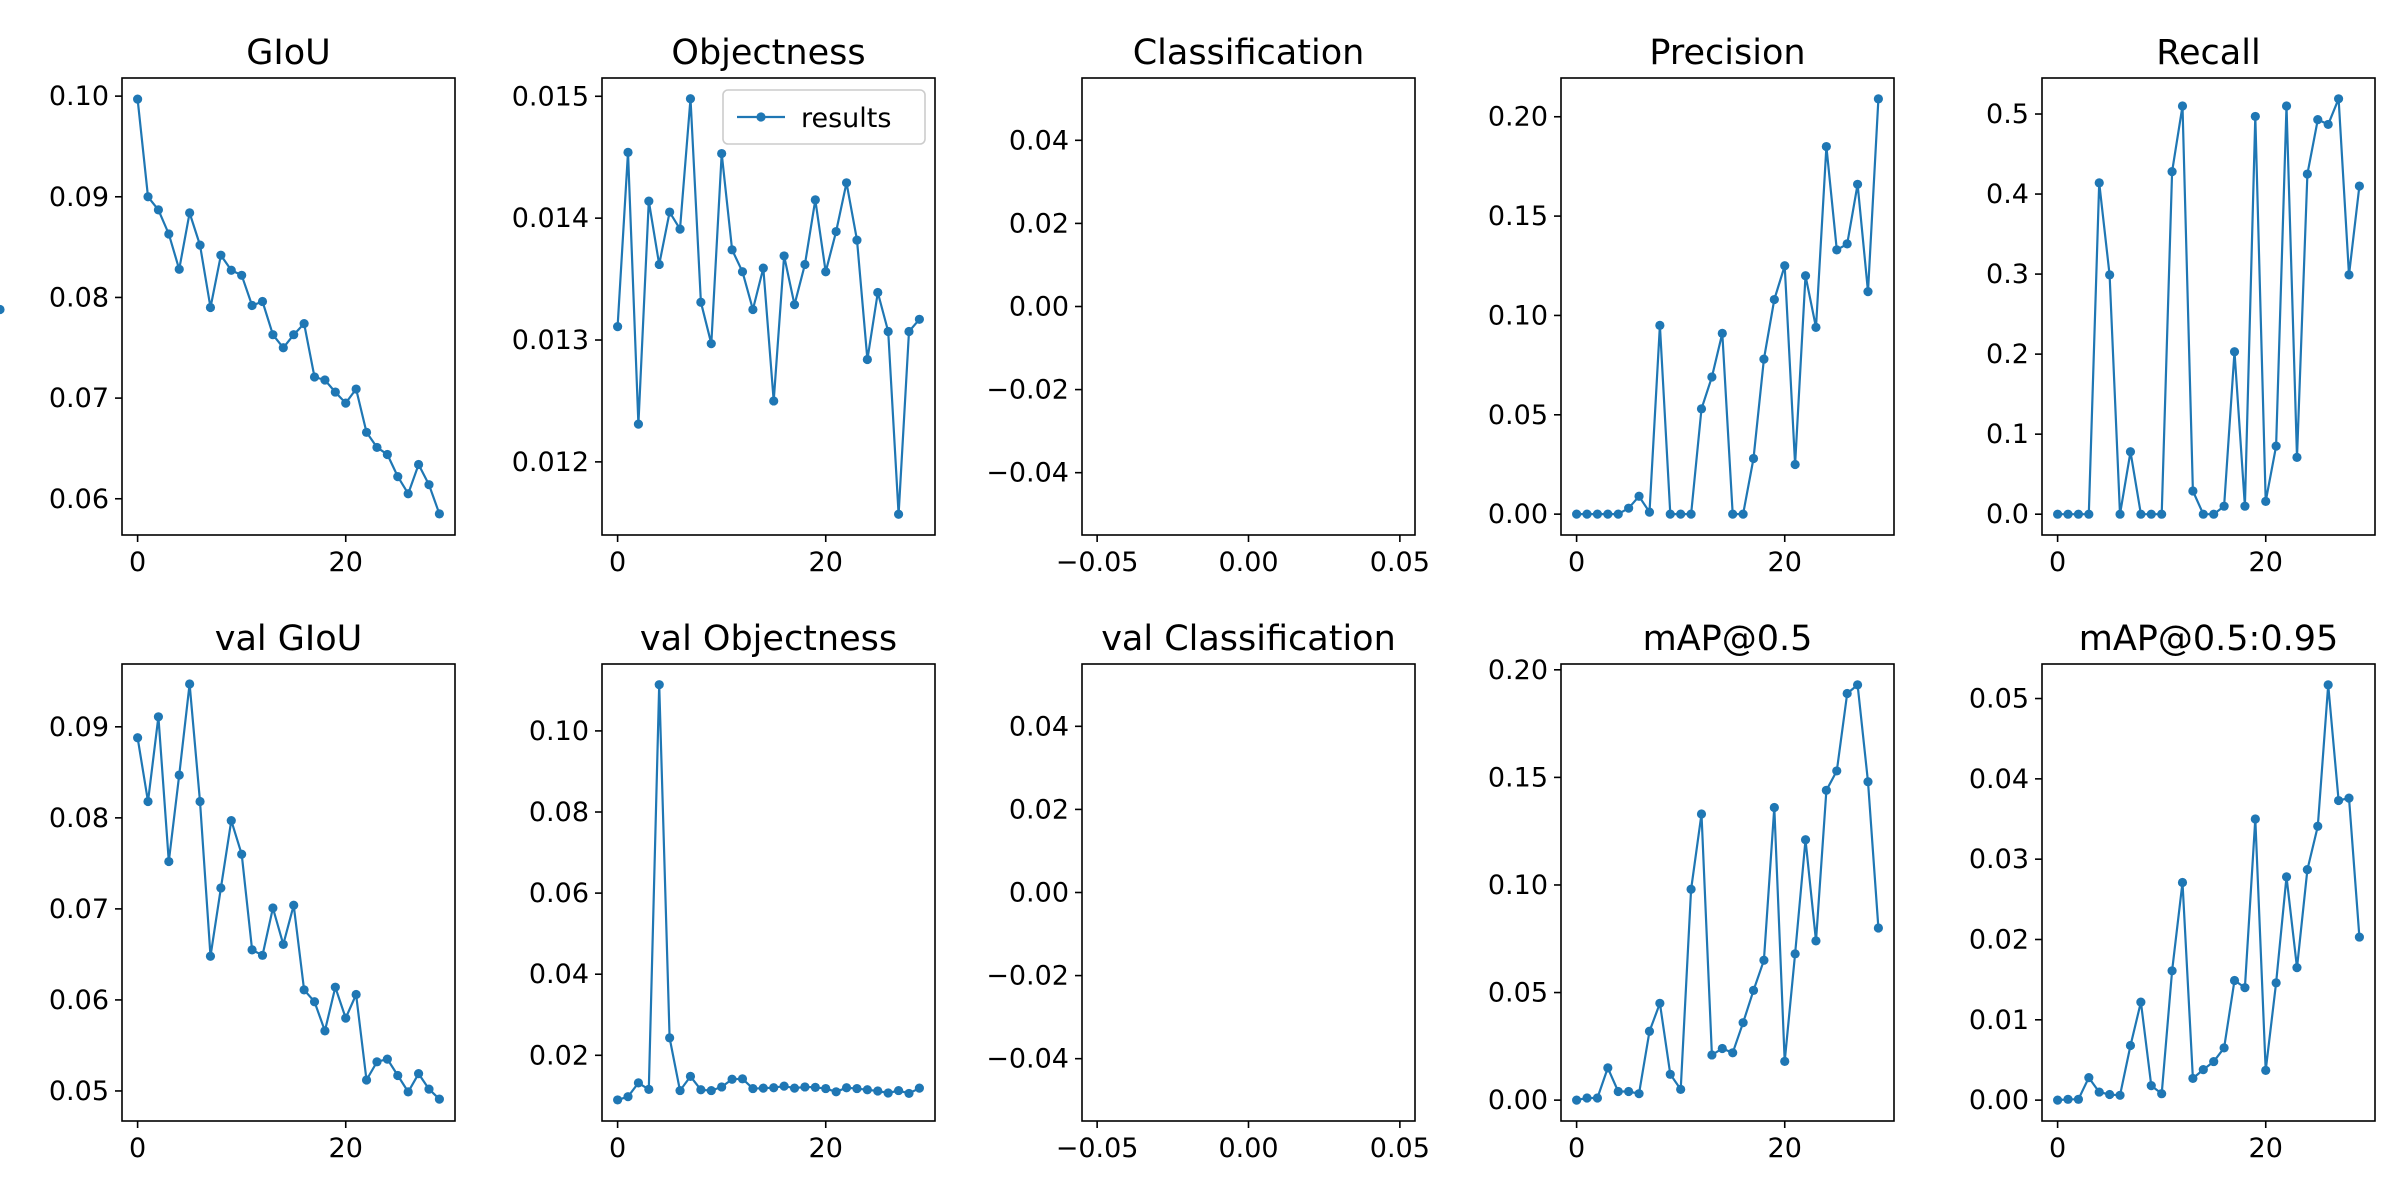  Describe the element at coordinates (252, 305) in the screenshot. I see `subplot-1: GIoU 0.06 0.07 0.08 0.09 0.10 0 20` at that location.